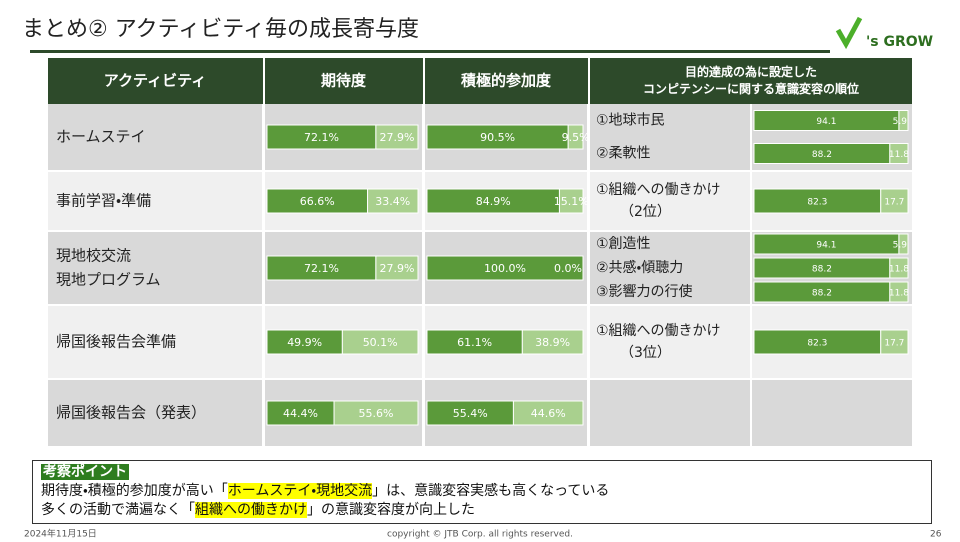  I want to click on bar-label: 82.3, so click(817, 344).